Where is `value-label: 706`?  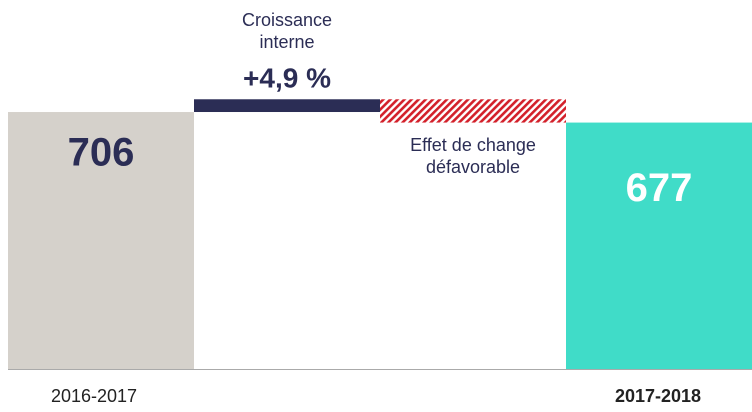 value-label: 706 is located at coordinates (101, 153).